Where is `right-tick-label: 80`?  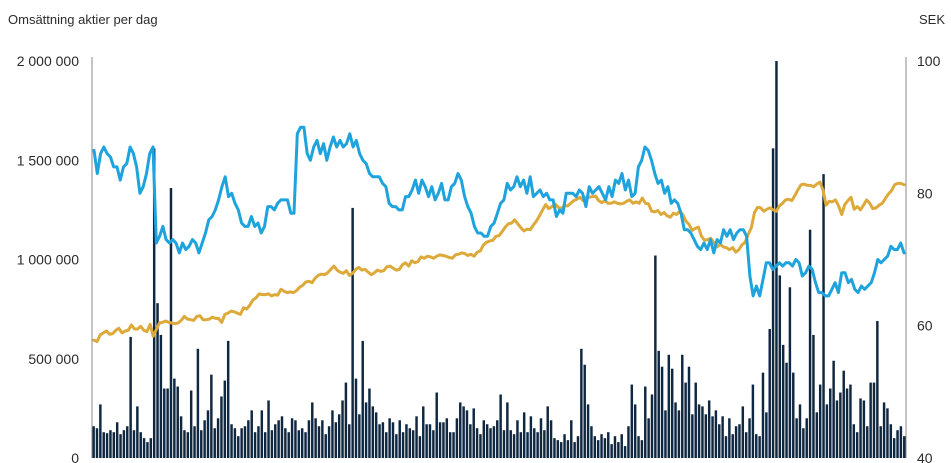
right-tick-label: 80 is located at coordinates (925, 193).